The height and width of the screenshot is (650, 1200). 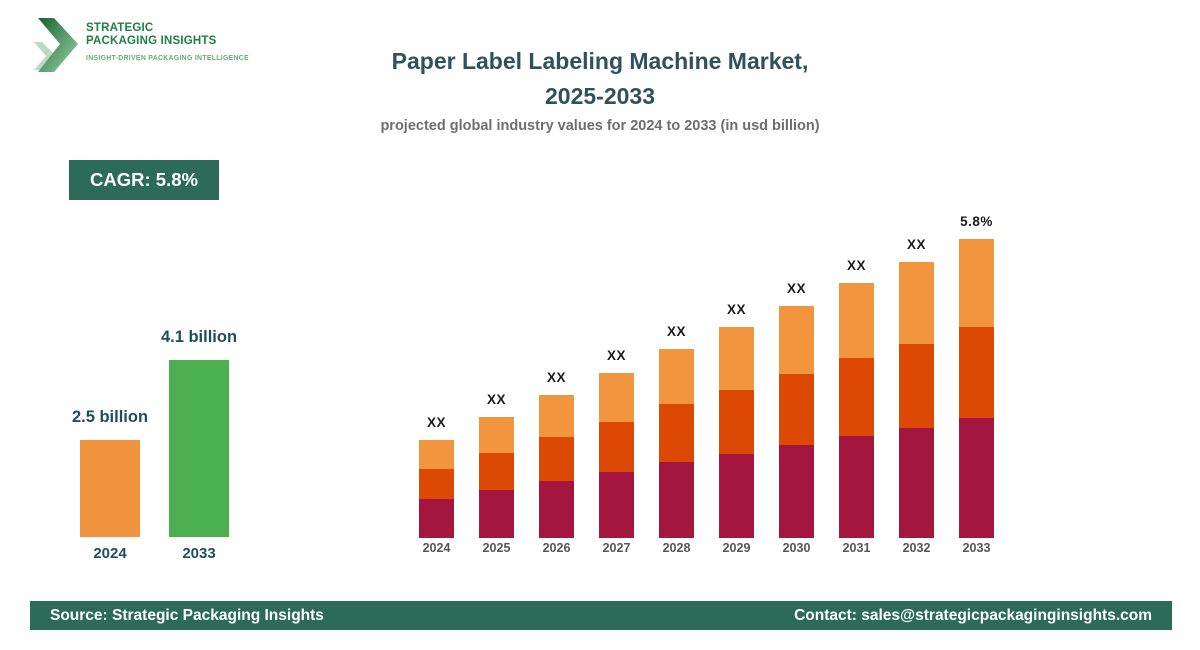 I want to click on bar-value-label-2033: 5.8%, so click(x=976, y=221).